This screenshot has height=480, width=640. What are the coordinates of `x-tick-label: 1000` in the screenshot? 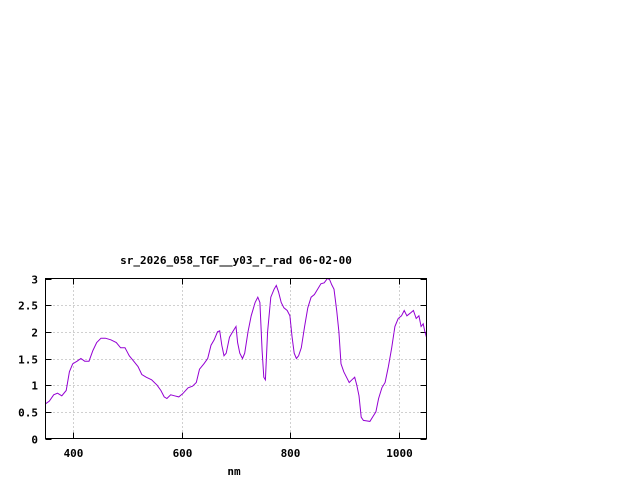 It's located at (399, 453).